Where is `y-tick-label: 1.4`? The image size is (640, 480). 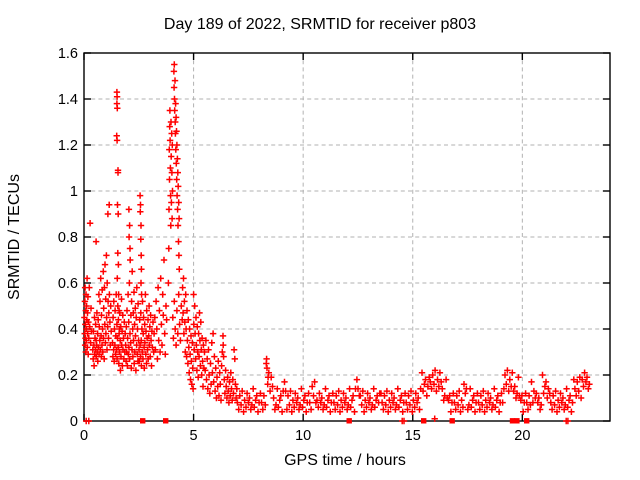
y-tick-label: 1.4 is located at coordinates (68, 100).